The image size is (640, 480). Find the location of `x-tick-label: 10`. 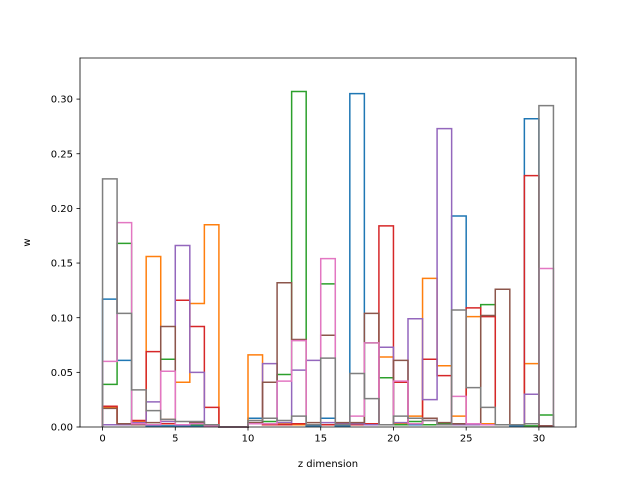

x-tick-label: 10 is located at coordinates (248, 439).